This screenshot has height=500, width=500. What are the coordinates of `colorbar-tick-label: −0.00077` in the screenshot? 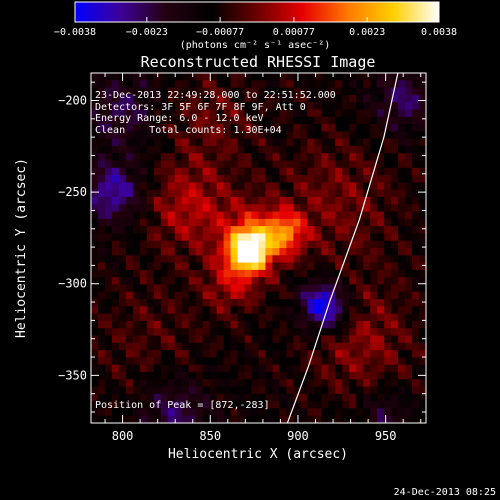 It's located at (220, 32).